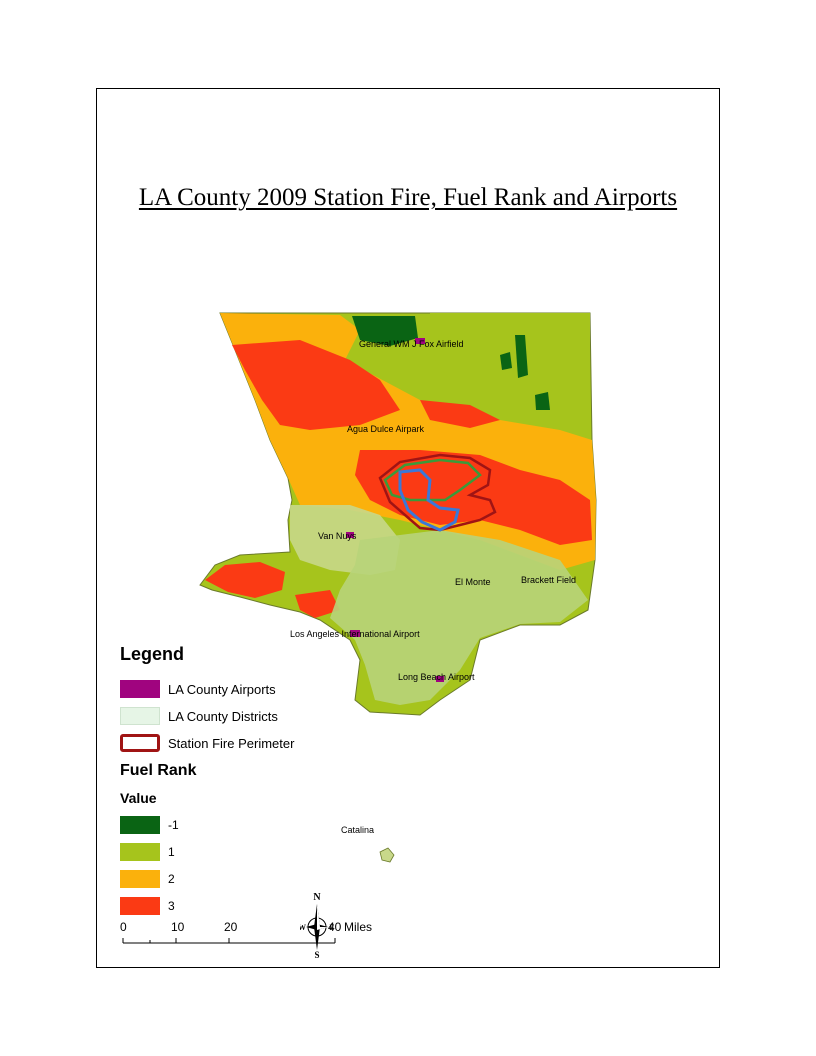 This screenshot has width=816, height=1056. What do you see at coordinates (171, 879) in the screenshot?
I see `legend-value-label-2: 2` at bounding box center [171, 879].